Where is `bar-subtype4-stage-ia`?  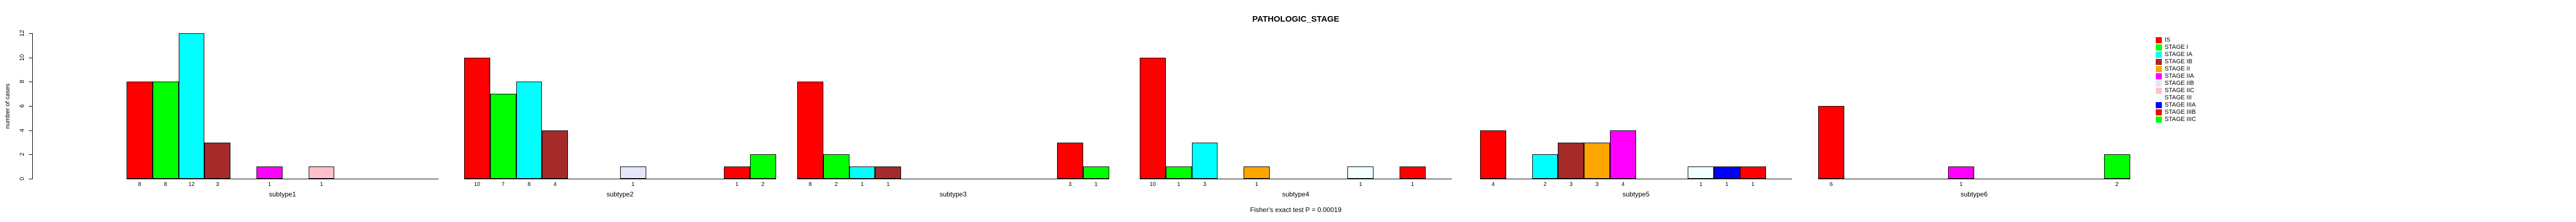 bar-subtype4-stage-ia is located at coordinates (1204, 161).